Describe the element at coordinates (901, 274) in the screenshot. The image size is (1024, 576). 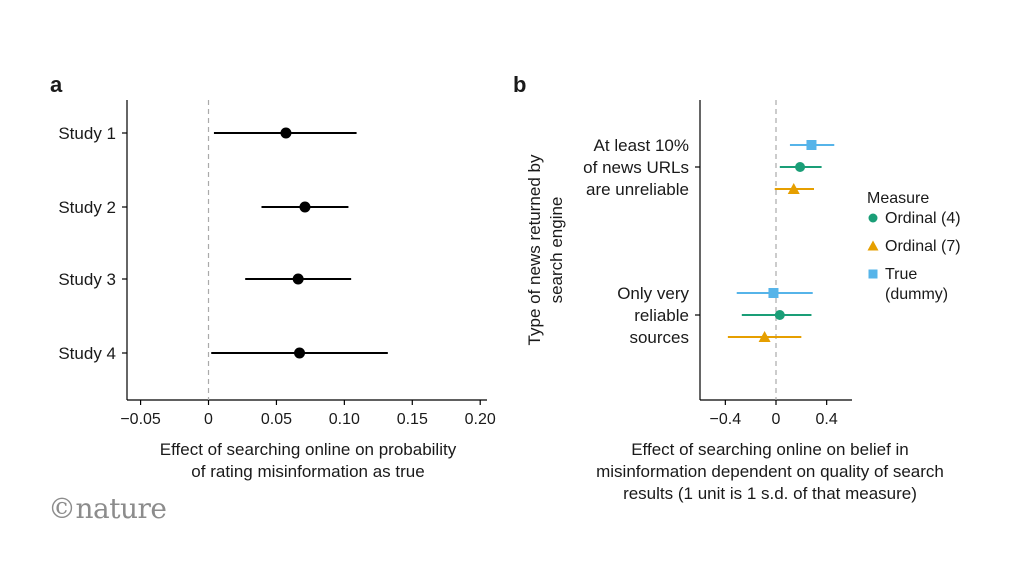
I see `legend-label: True` at that location.